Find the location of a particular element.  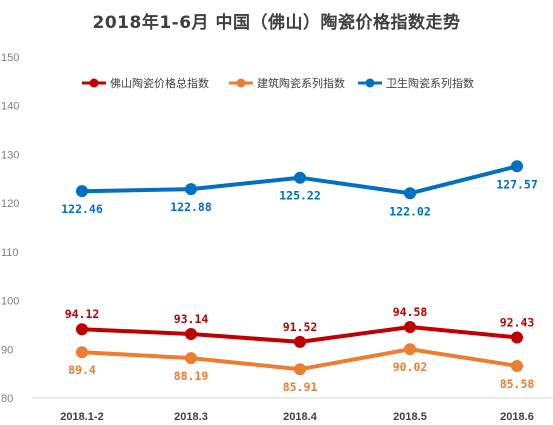

y-tick-label: 130 is located at coordinates (10, 155).